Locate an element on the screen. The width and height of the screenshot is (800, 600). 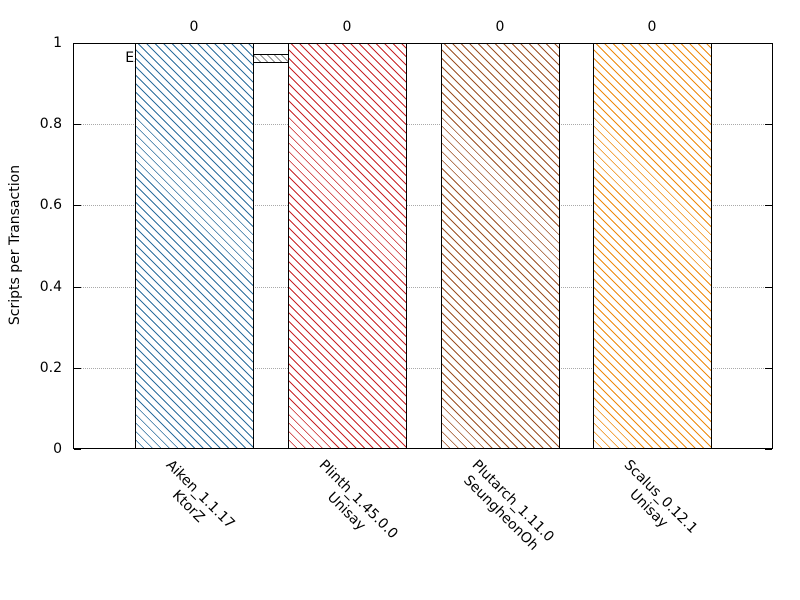
y-tick-label: 0.4 is located at coordinates (50, 286).